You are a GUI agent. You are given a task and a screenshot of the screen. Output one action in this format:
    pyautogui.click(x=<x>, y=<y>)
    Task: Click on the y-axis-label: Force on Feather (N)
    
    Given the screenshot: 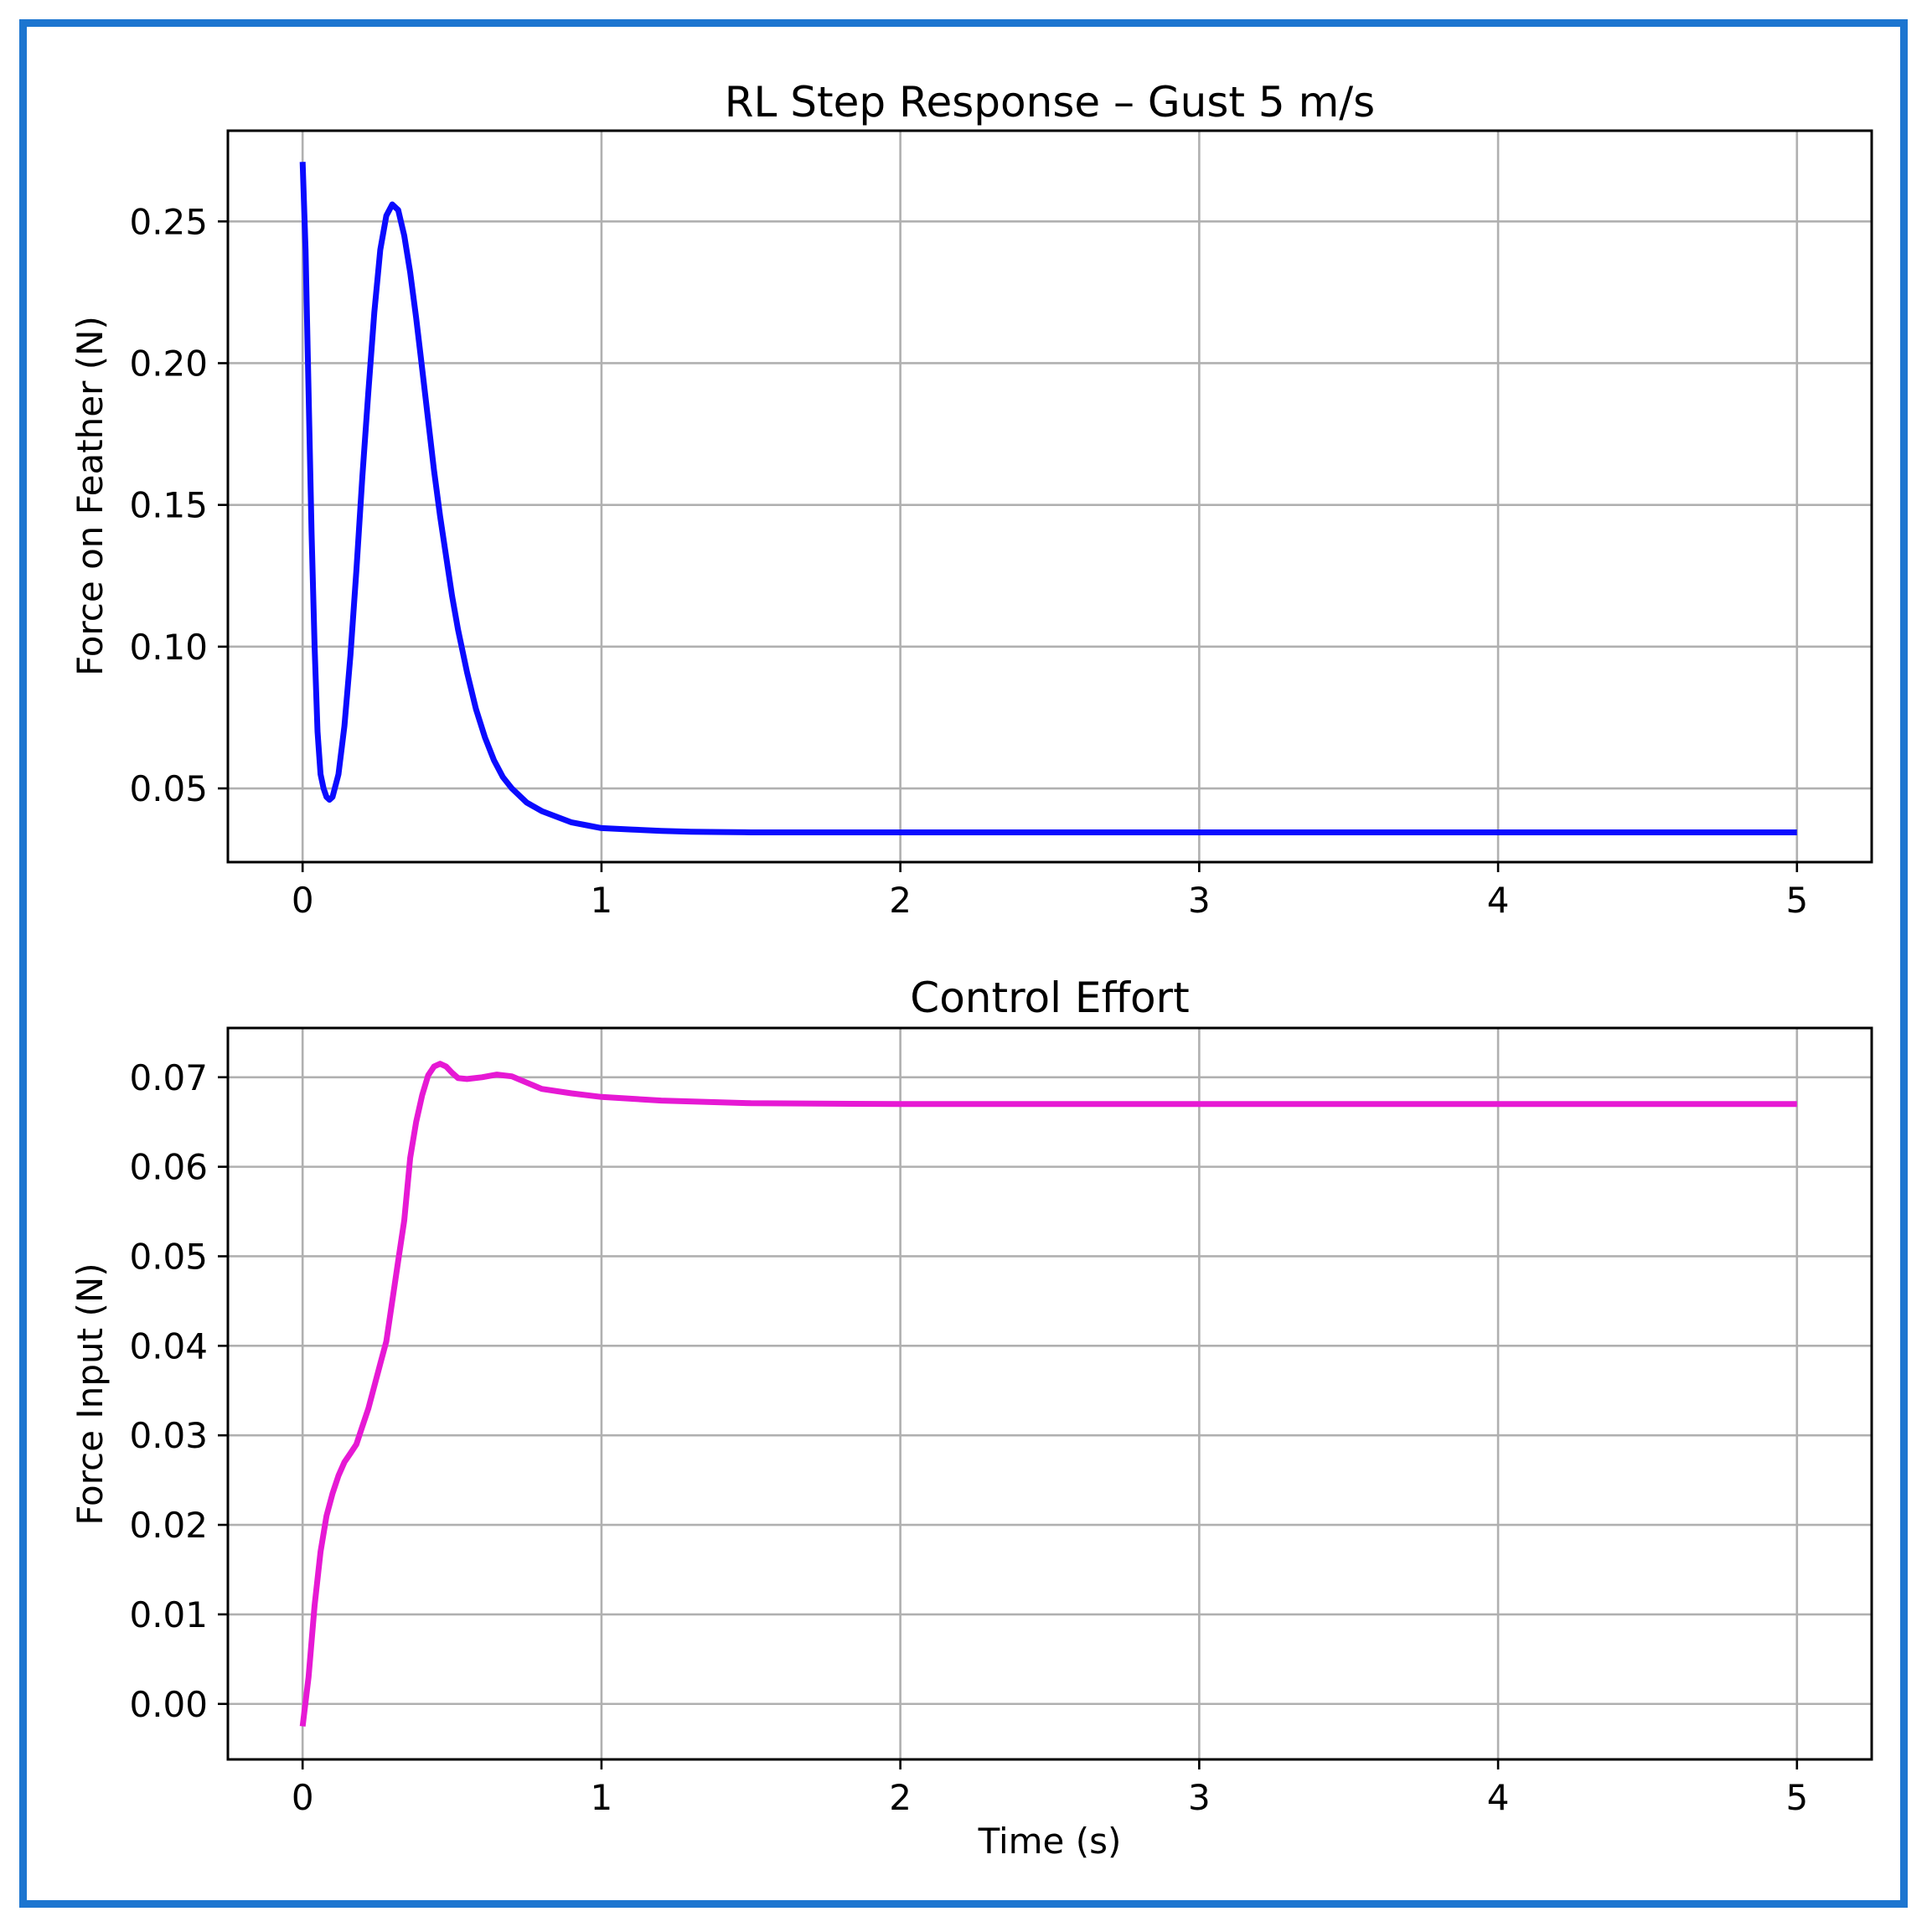 What is the action you would take?
    pyautogui.click(x=90, y=496)
    